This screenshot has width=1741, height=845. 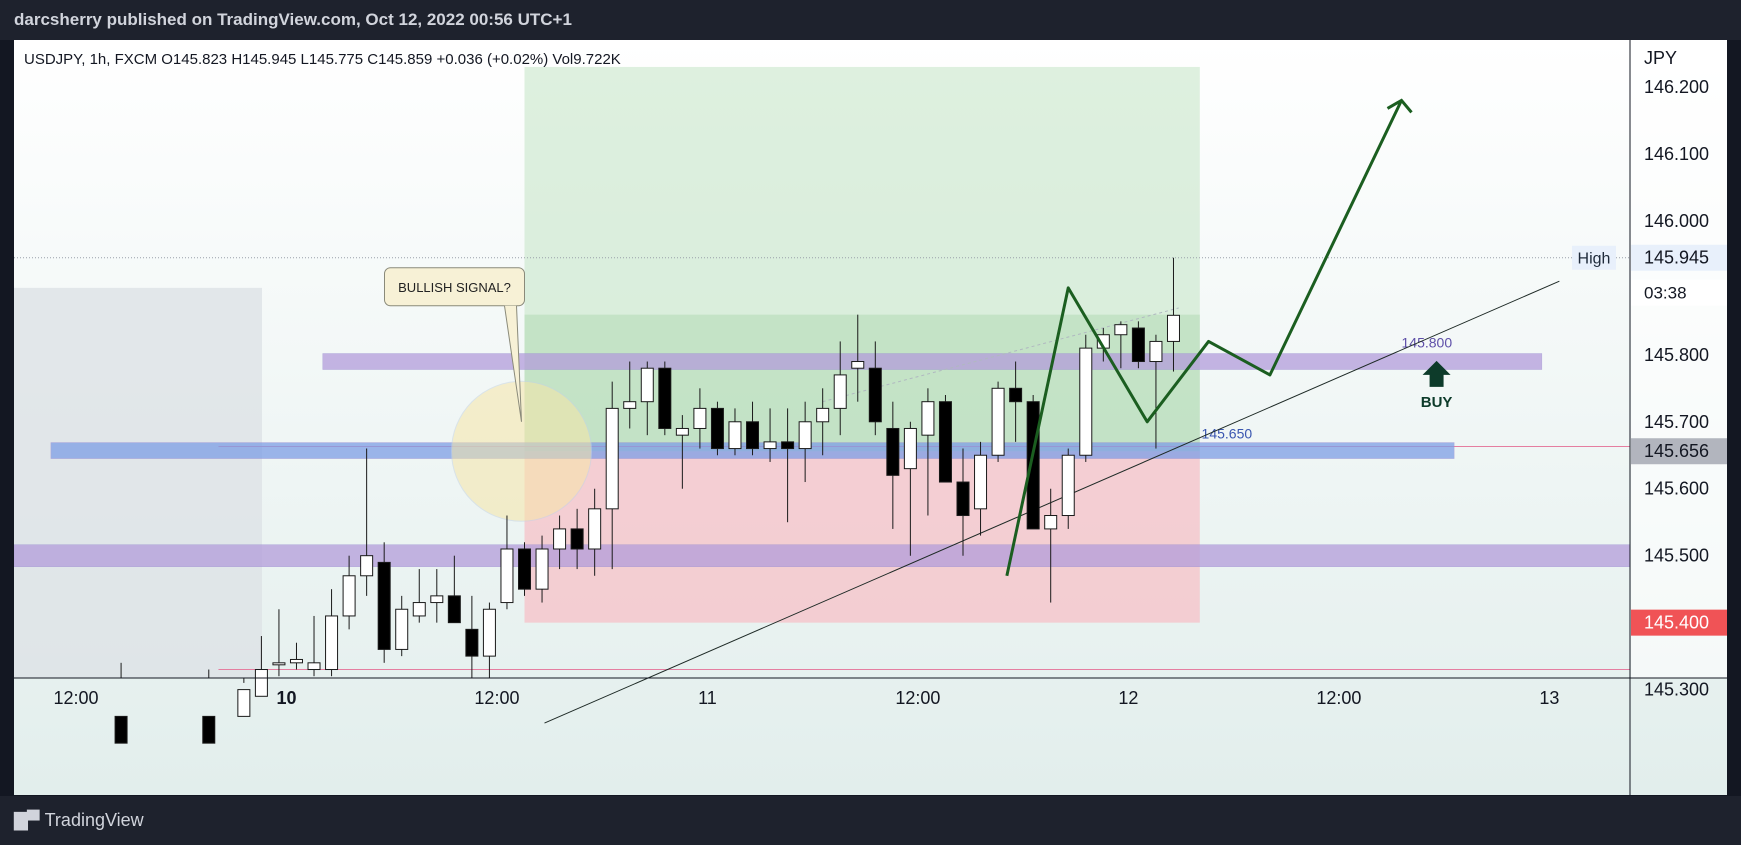 What do you see at coordinates (1676, 489) in the screenshot?
I see `y-tick-label: 145.600` at bounding box center [1676, 489].